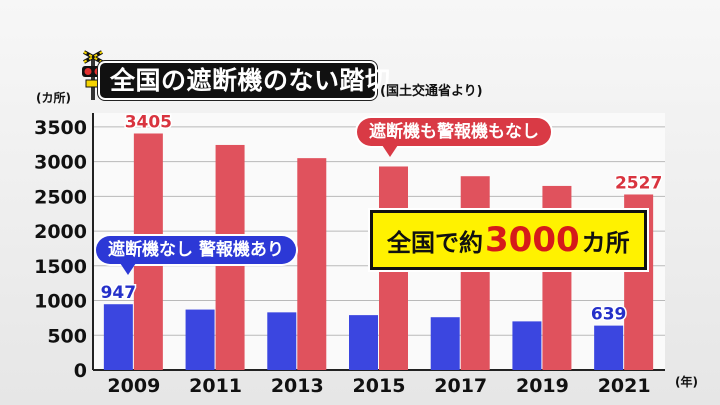 The height and width of the screenshot is (405, 720). I want to click on data-label: 947, so click(119, 293).